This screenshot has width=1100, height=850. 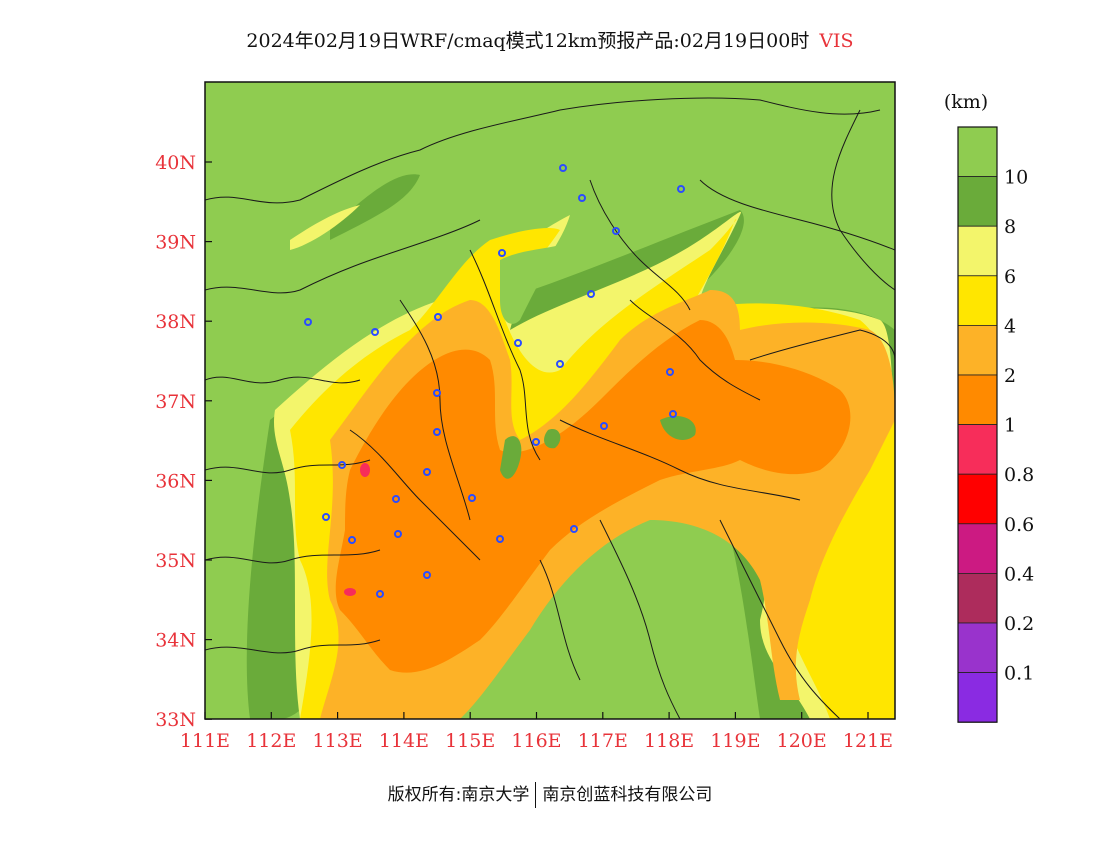 What do you see at coordinates (175, 163) in the screenshot?
I see `lat-tick-label: 40N` at bounding box center [175, 163].